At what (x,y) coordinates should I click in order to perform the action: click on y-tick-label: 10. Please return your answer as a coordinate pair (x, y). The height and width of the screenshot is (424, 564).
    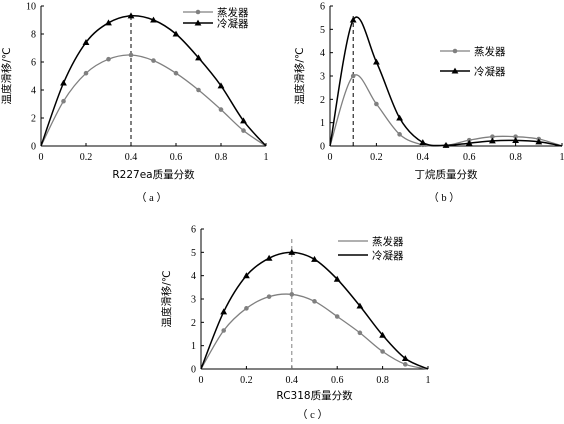
    Looking at the image, I should click on (31, 7).